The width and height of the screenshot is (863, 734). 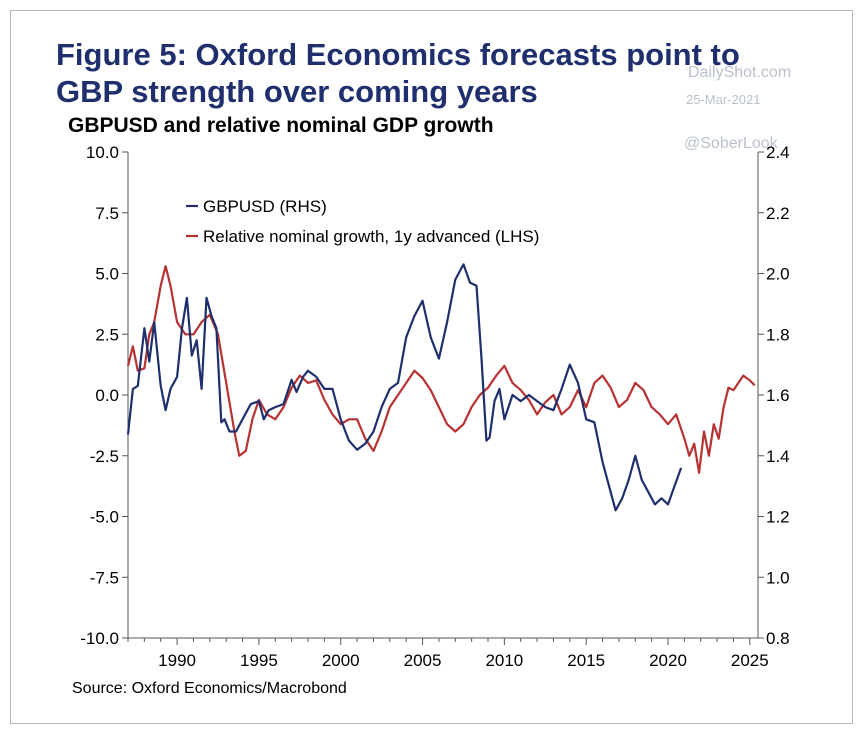 What do you see at coordinates (281, 125) in the screenshot?
I see `chart-subtitle: GBPUSD and relative nominal GDP growth` at bounding box center [281, 125].